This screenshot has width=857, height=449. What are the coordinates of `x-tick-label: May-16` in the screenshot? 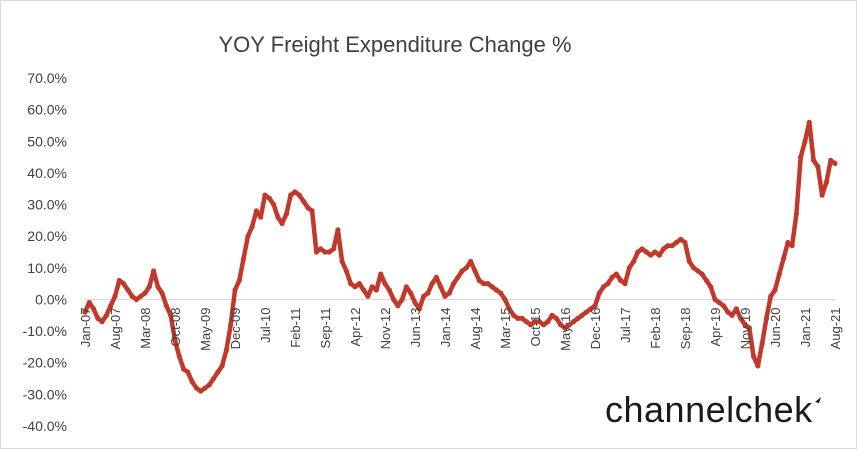 It's located at (565, 329).